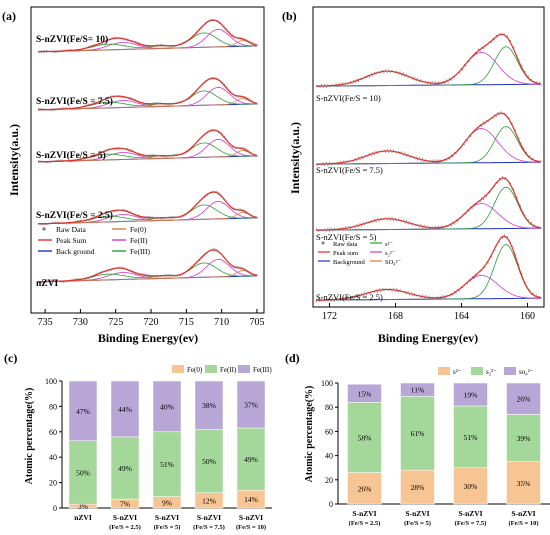  I want to click on panel-b-legend: Raw data s²⁻ Peak sum s₂²⁻ Background SO₄²⁻, so click(360, 253).